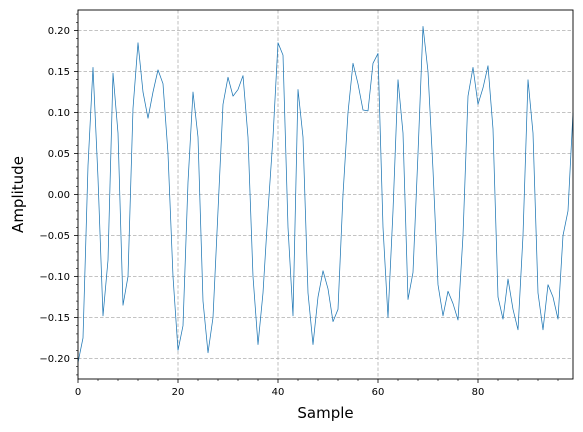 This screenshot has width=583, height=432. I want to click on y-tick-label: 0.20, so click(59, 31).